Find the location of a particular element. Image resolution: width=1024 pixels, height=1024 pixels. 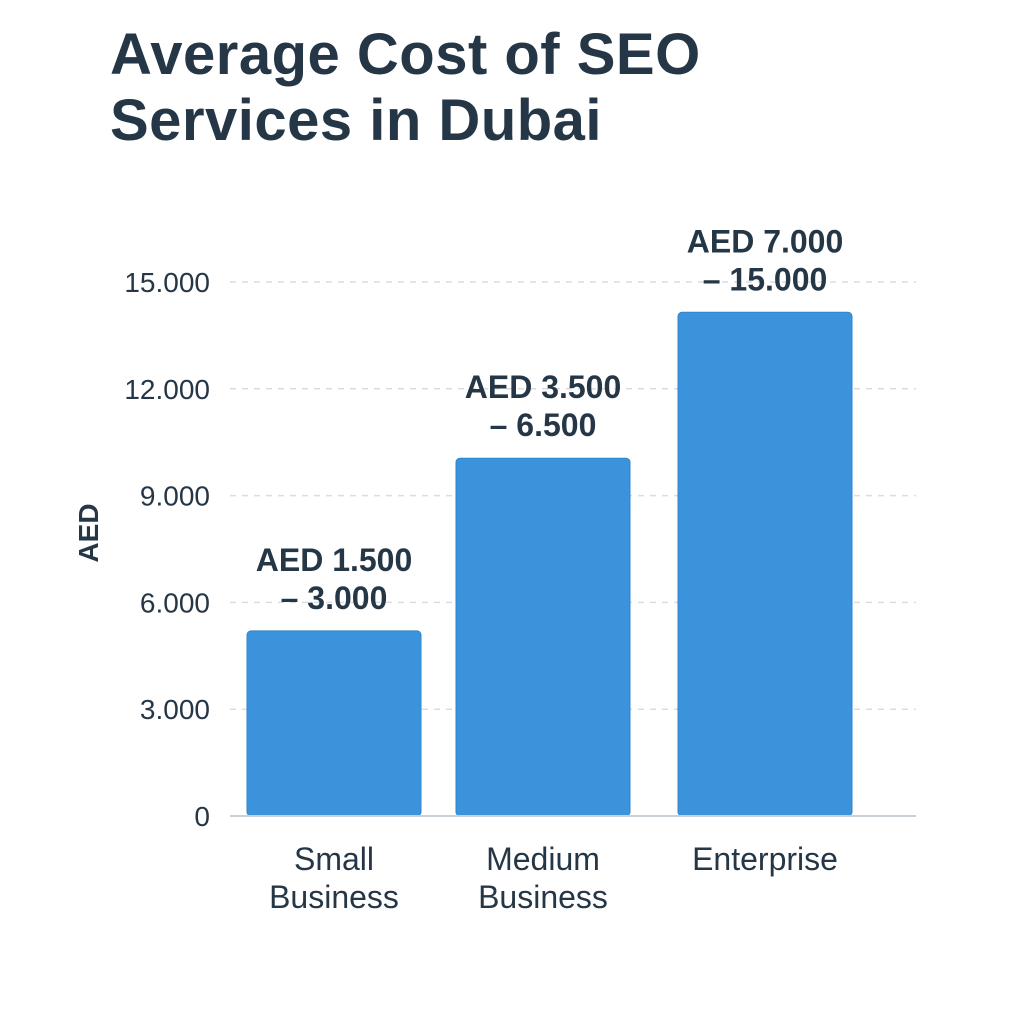

data-label: AED 7.000 is located at coordinates (765, 241).